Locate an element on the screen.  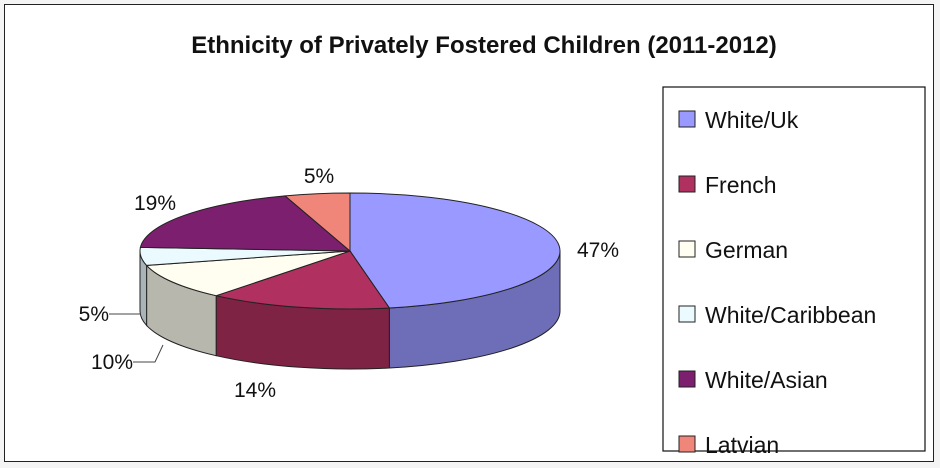
pie-slice-white-uk is located at coordinates (455, 250).